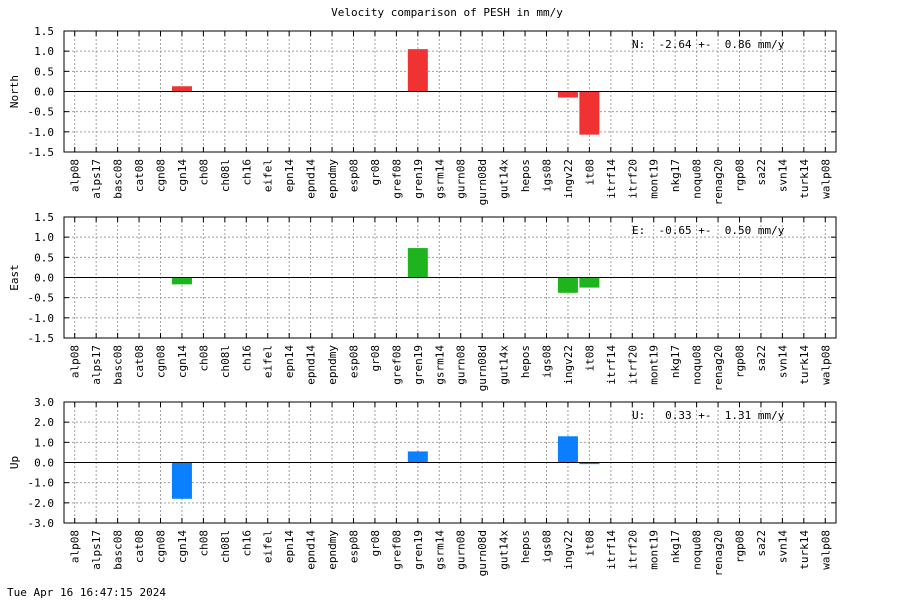 The width and height of the screenshot is (900, 600). What do you see at coordinates (782, 546) in the screenshot?
I see `up-xtick-label: svn14` at bounding box center [782, 546].